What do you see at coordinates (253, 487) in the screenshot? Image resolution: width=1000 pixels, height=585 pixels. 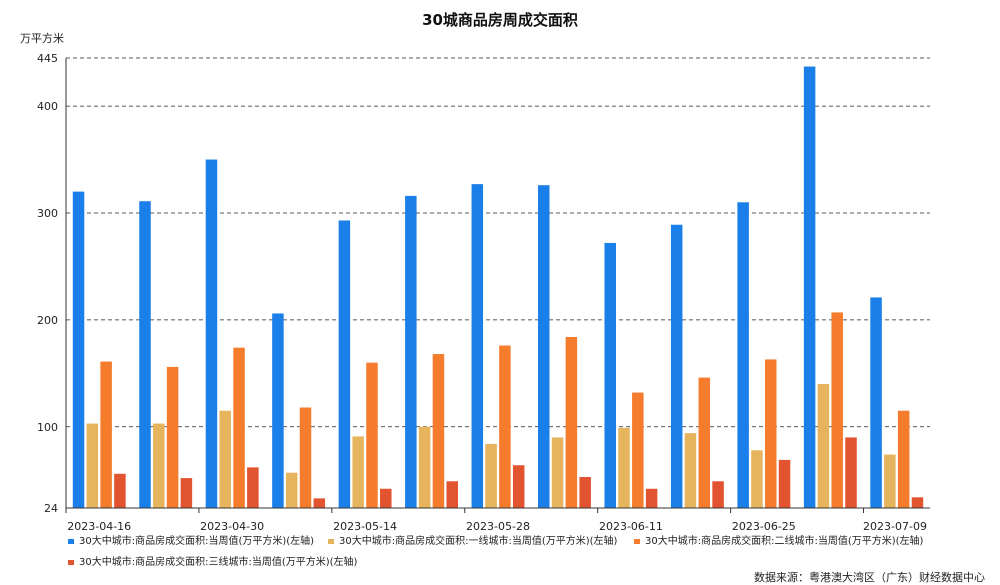 I see `bar-2023-04-30-s4` at bounding box center [253, 487].